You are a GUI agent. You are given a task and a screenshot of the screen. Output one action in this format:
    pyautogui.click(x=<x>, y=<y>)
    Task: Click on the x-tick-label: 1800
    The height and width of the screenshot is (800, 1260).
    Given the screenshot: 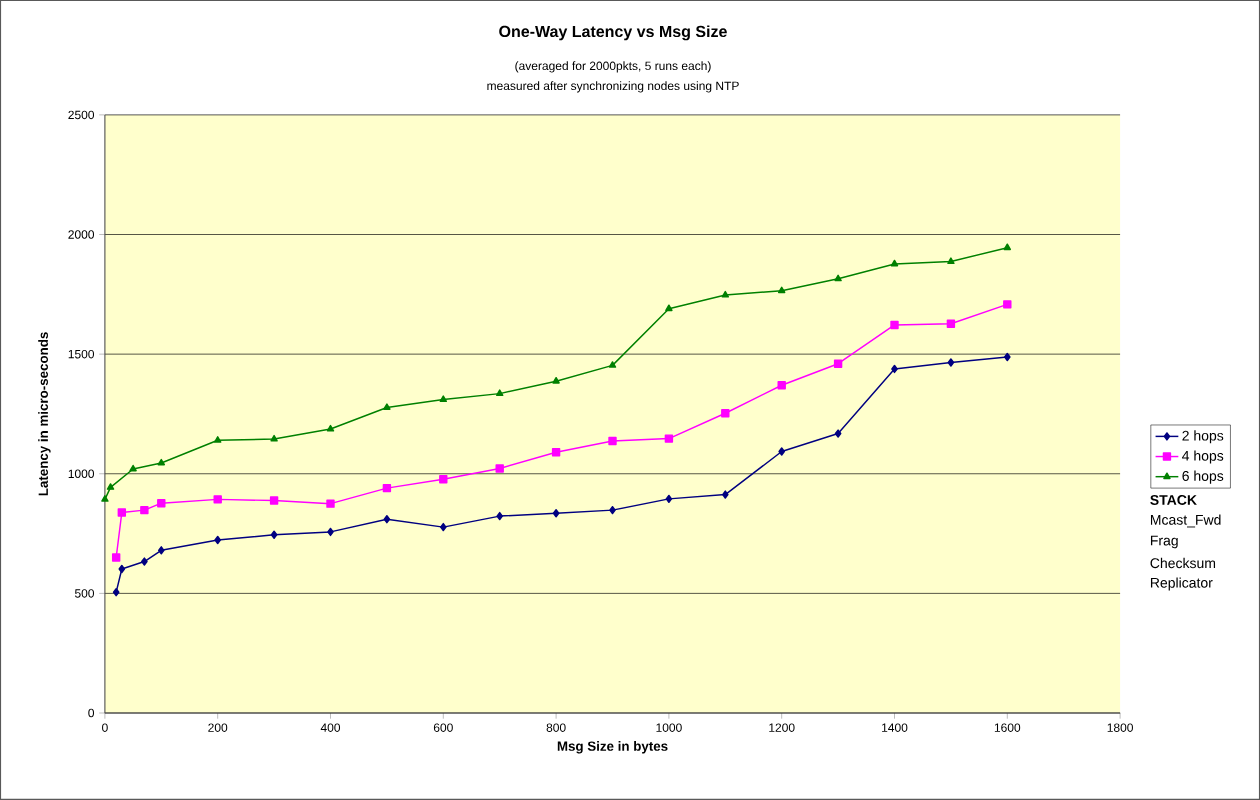 What is the action you would take?
    pyautogui.click(x=1120, y=727)
    